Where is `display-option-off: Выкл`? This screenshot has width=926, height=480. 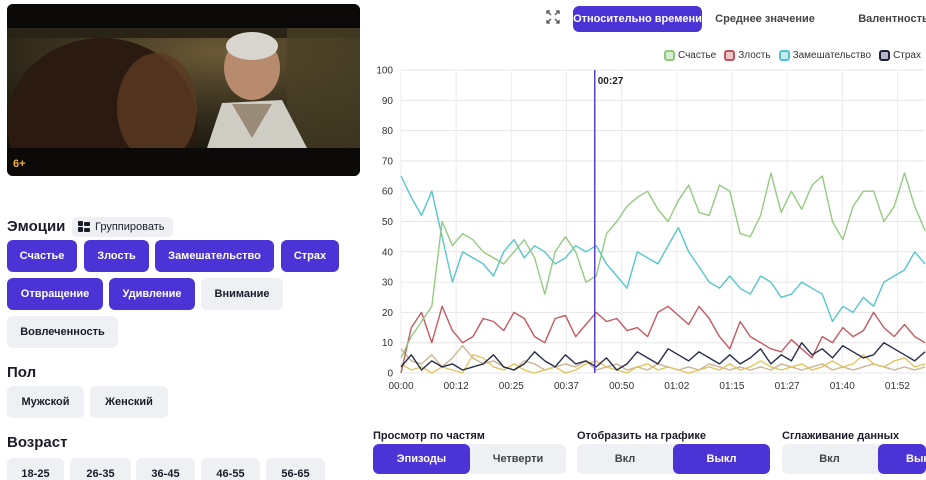 display-option-off: Выкл is located at coordinates (721, 459).